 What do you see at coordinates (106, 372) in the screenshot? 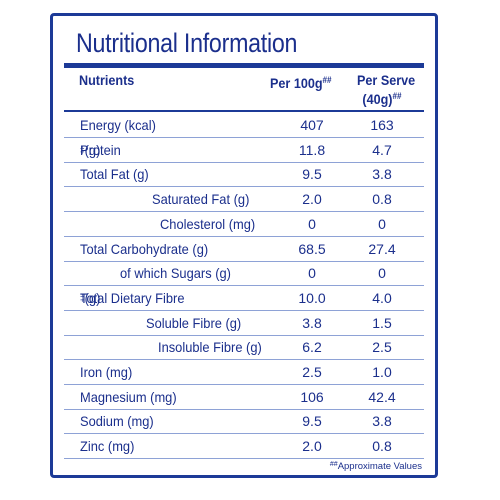
I see `nutrient-name: Iron (mg)` at bounding box center [106, 372].